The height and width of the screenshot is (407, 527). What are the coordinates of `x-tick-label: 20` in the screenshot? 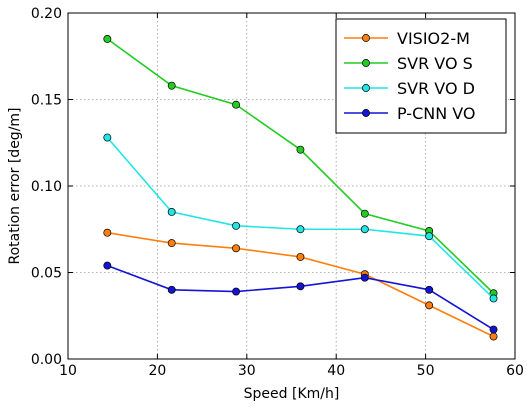 It's located at (157, 371).